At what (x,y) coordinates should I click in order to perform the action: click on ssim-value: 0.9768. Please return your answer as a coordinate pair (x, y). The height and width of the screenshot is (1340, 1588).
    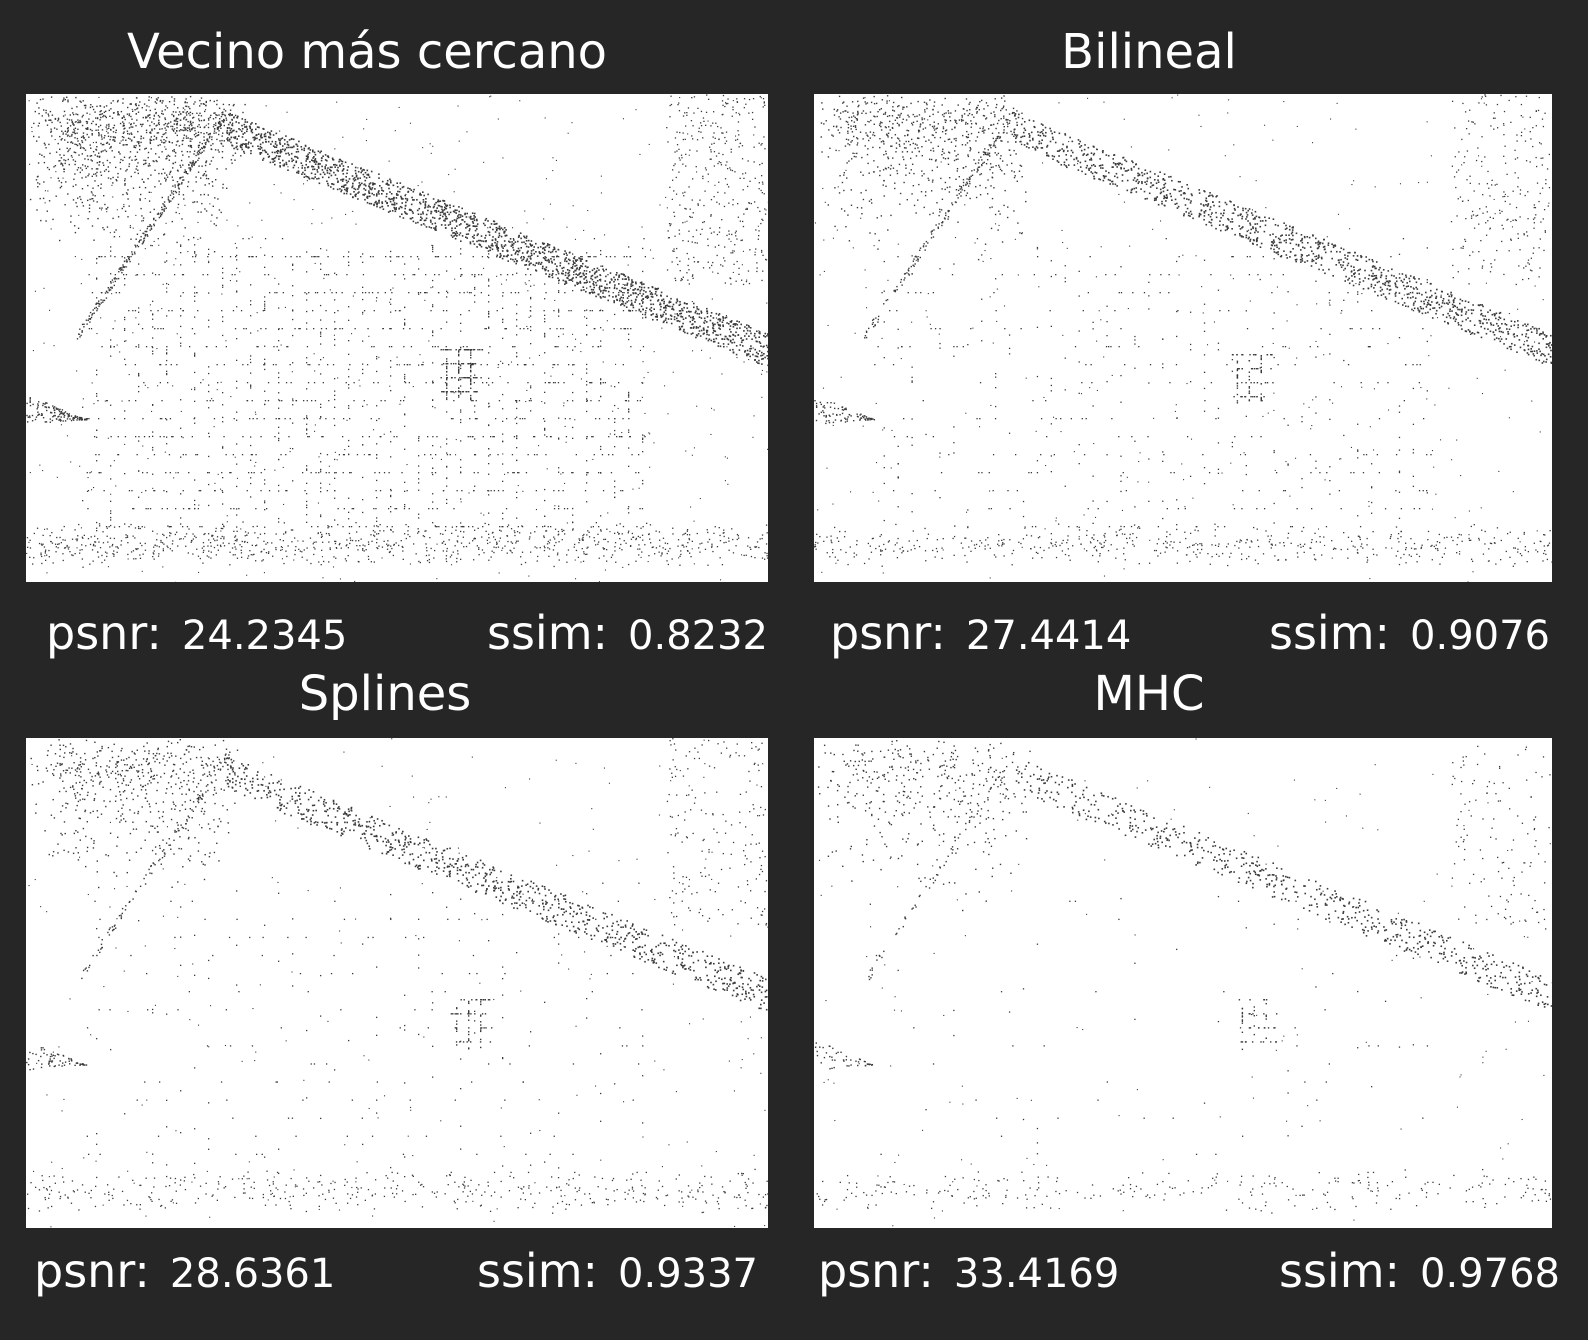
    Looking at the image, I should click on (1490, 1274).